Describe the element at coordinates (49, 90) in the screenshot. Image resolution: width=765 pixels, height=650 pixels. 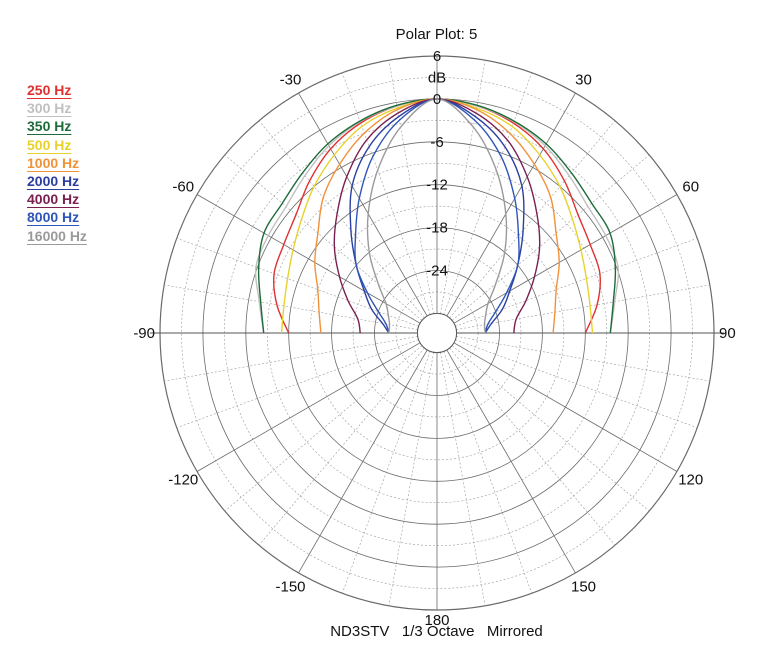
I see `legend-label: 250 Hz` at that location.